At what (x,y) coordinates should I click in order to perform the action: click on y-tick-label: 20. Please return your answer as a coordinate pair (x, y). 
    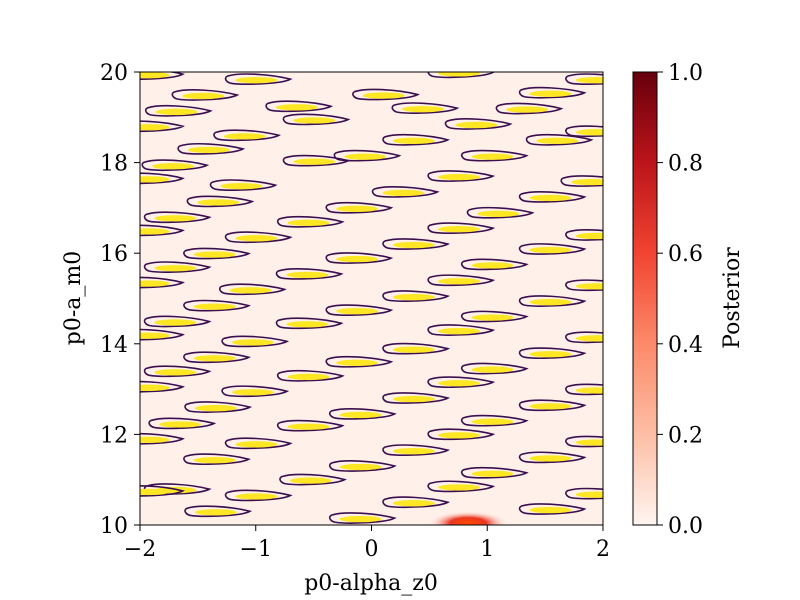
    Looking at the image, I should click on (114, 73).